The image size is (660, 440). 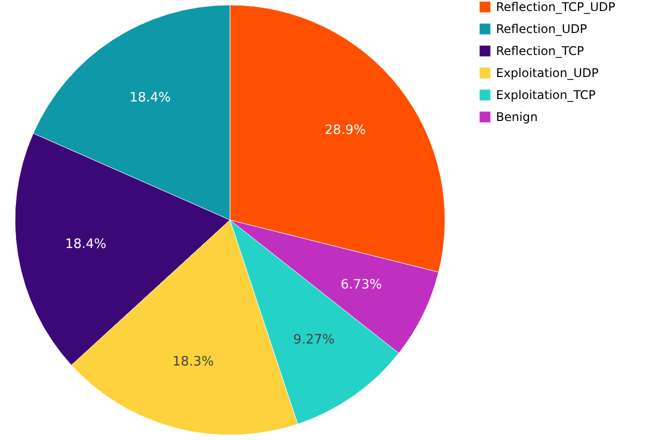 I want to click on legend-label: Exploitation_UDP, so click(x=547, y=73).